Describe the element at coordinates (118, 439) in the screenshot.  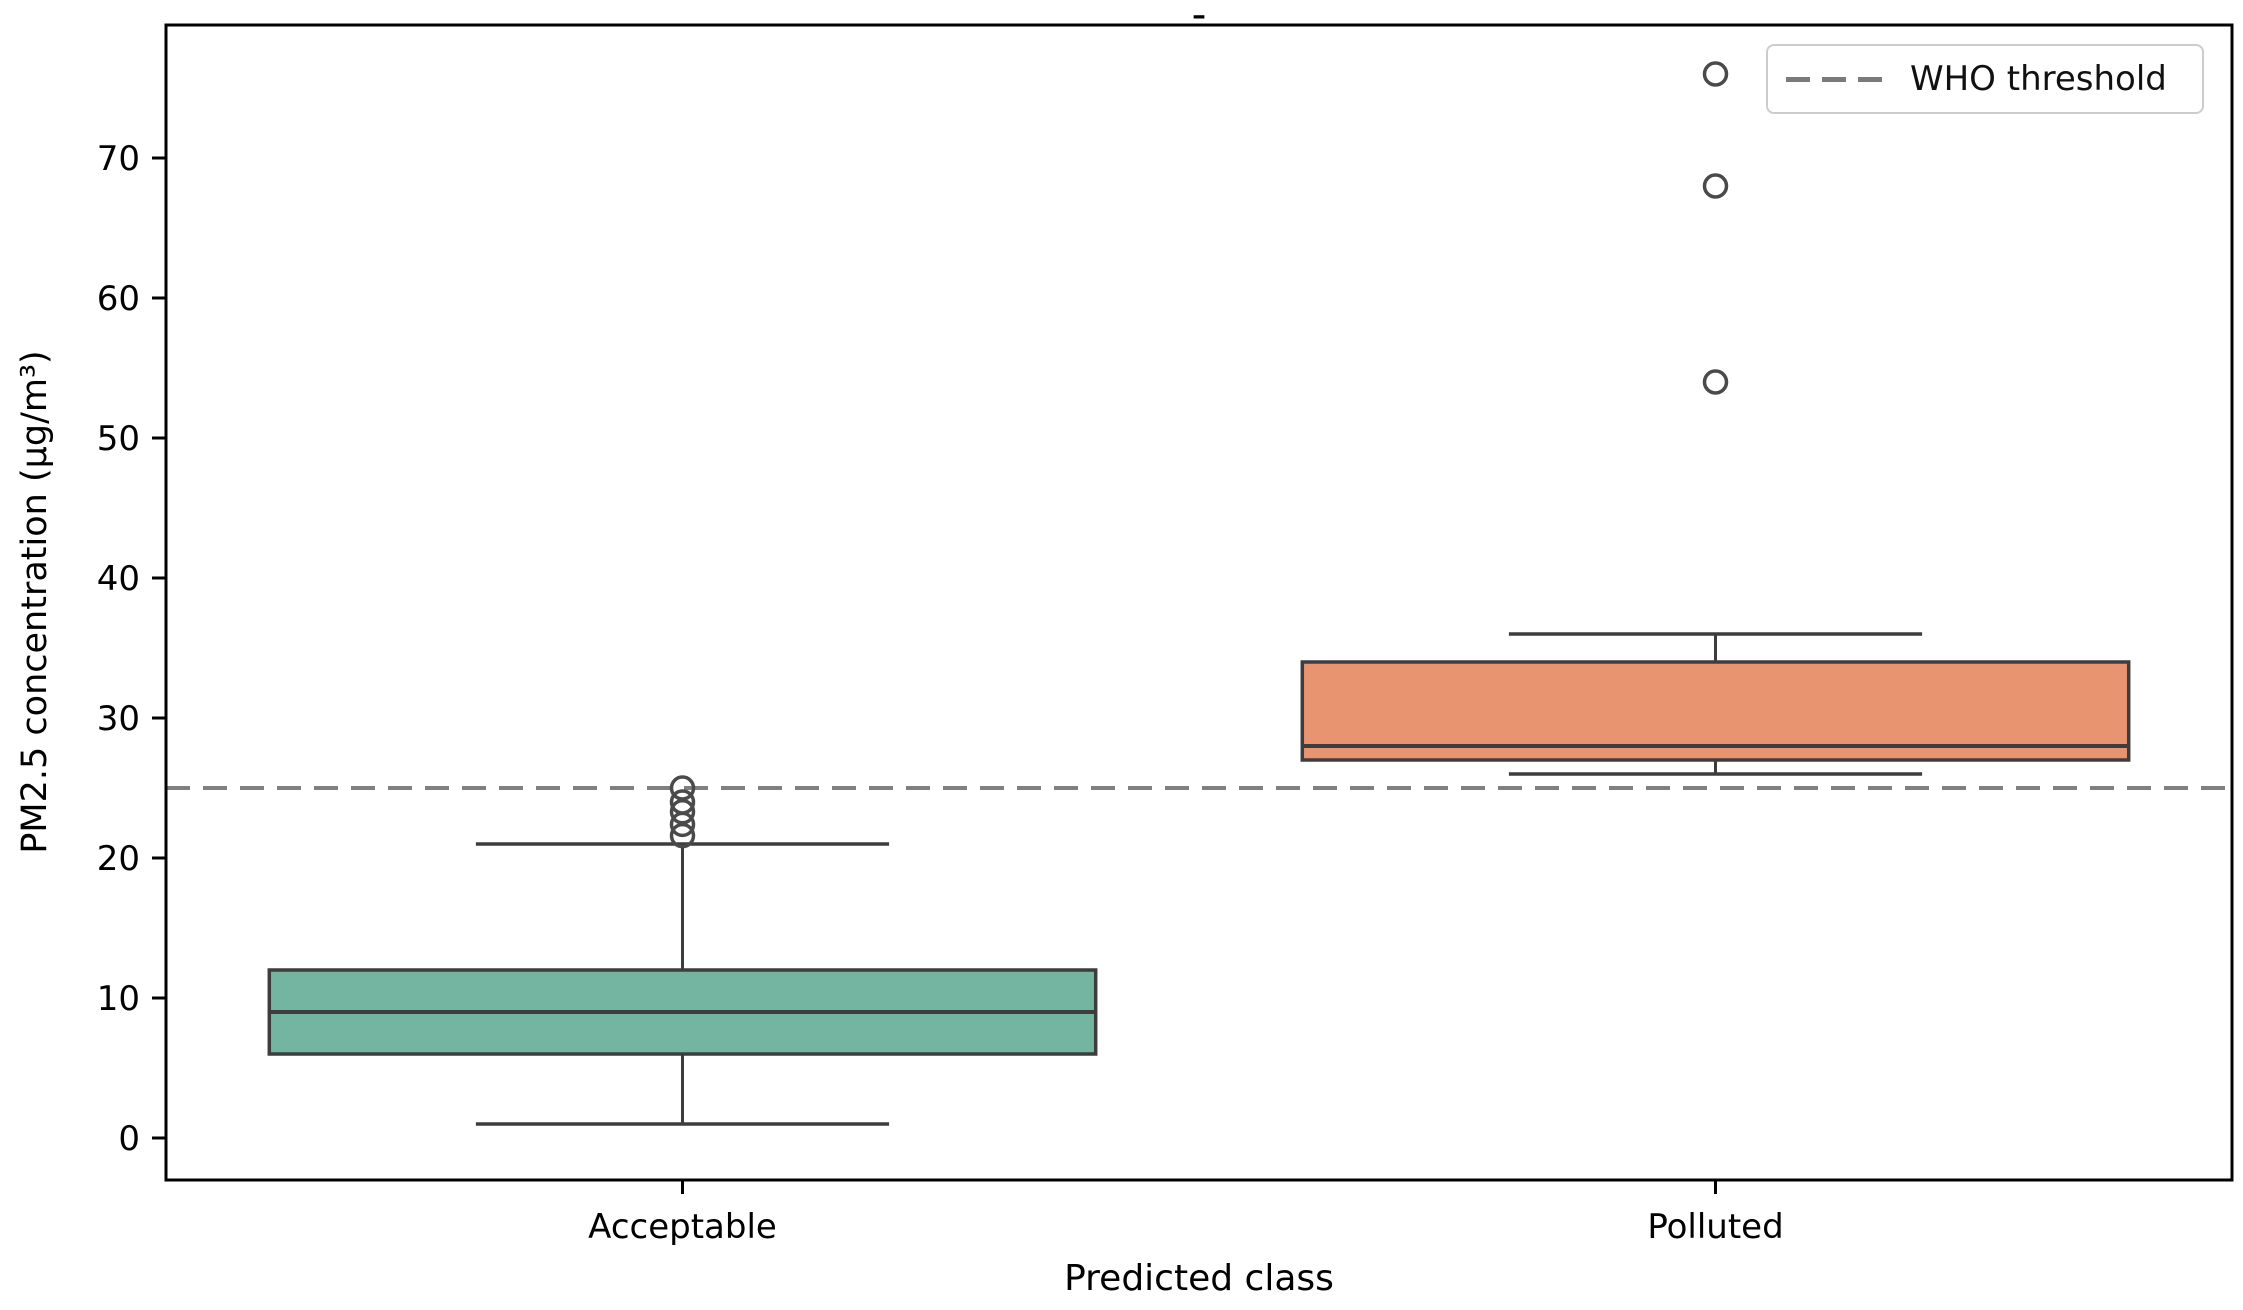
I see `y-tick-label: 50` at that location.